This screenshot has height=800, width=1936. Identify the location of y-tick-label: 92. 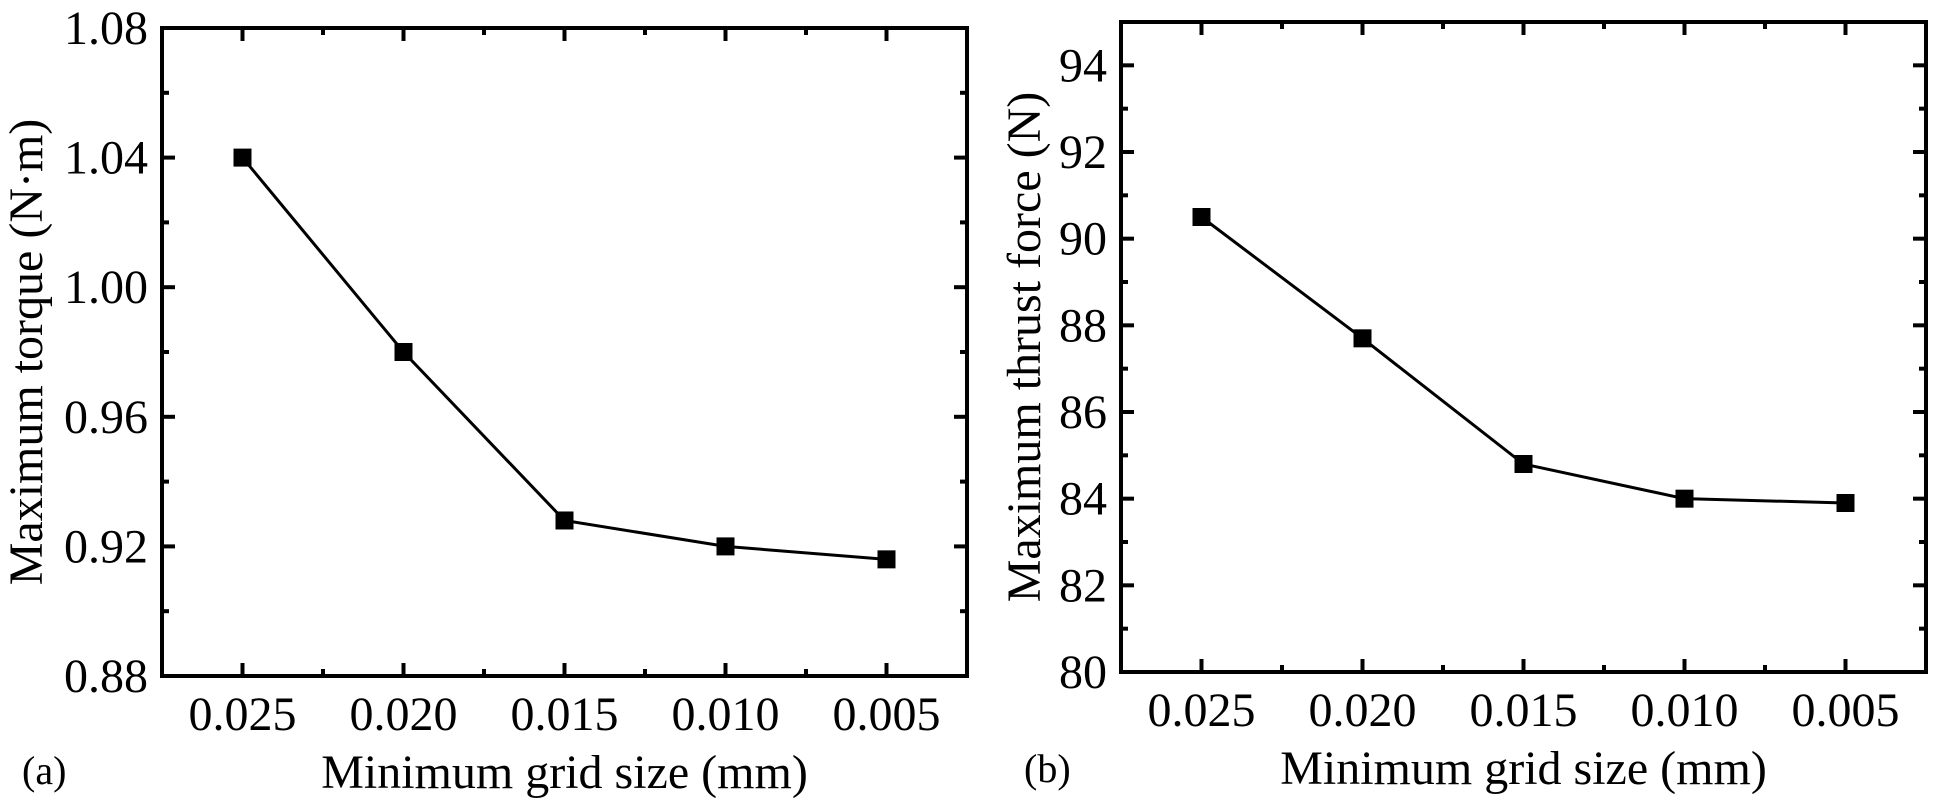
(1083, 152).